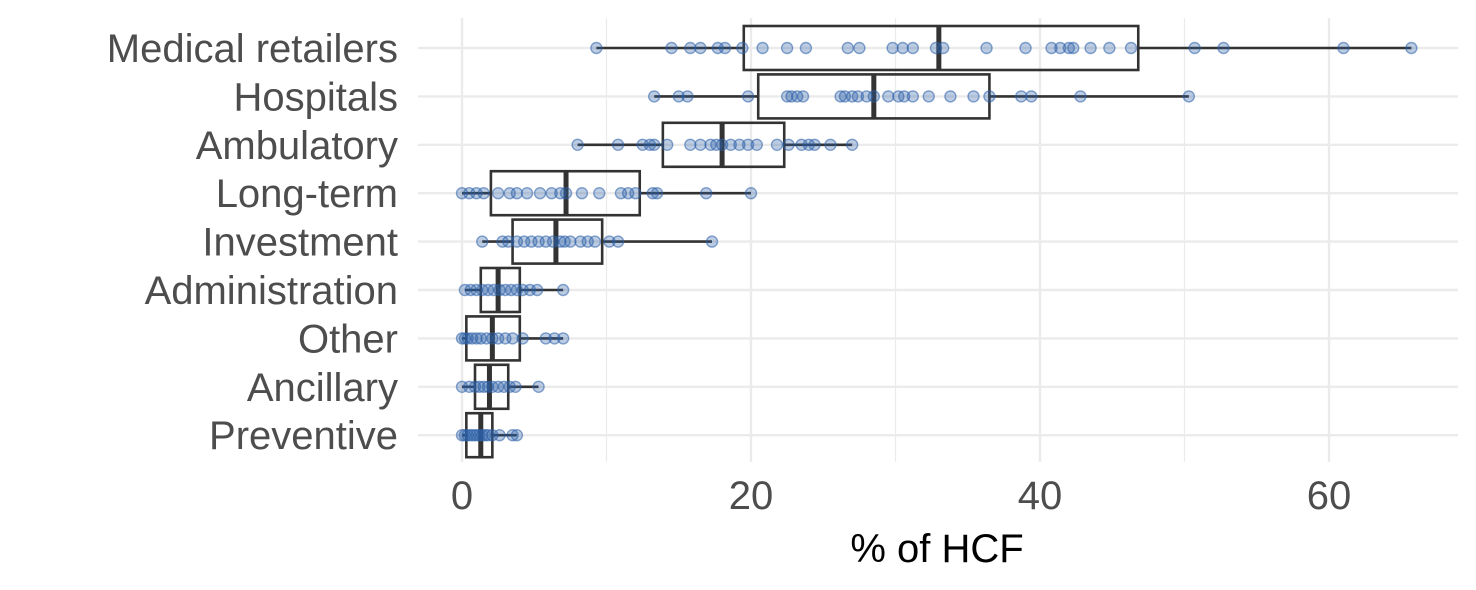 This screenshot has width=1476, height=590. Describe the element at coordinates (303, 436) in the screenshot. I see `category-label-preventive: Preventive` at that location.